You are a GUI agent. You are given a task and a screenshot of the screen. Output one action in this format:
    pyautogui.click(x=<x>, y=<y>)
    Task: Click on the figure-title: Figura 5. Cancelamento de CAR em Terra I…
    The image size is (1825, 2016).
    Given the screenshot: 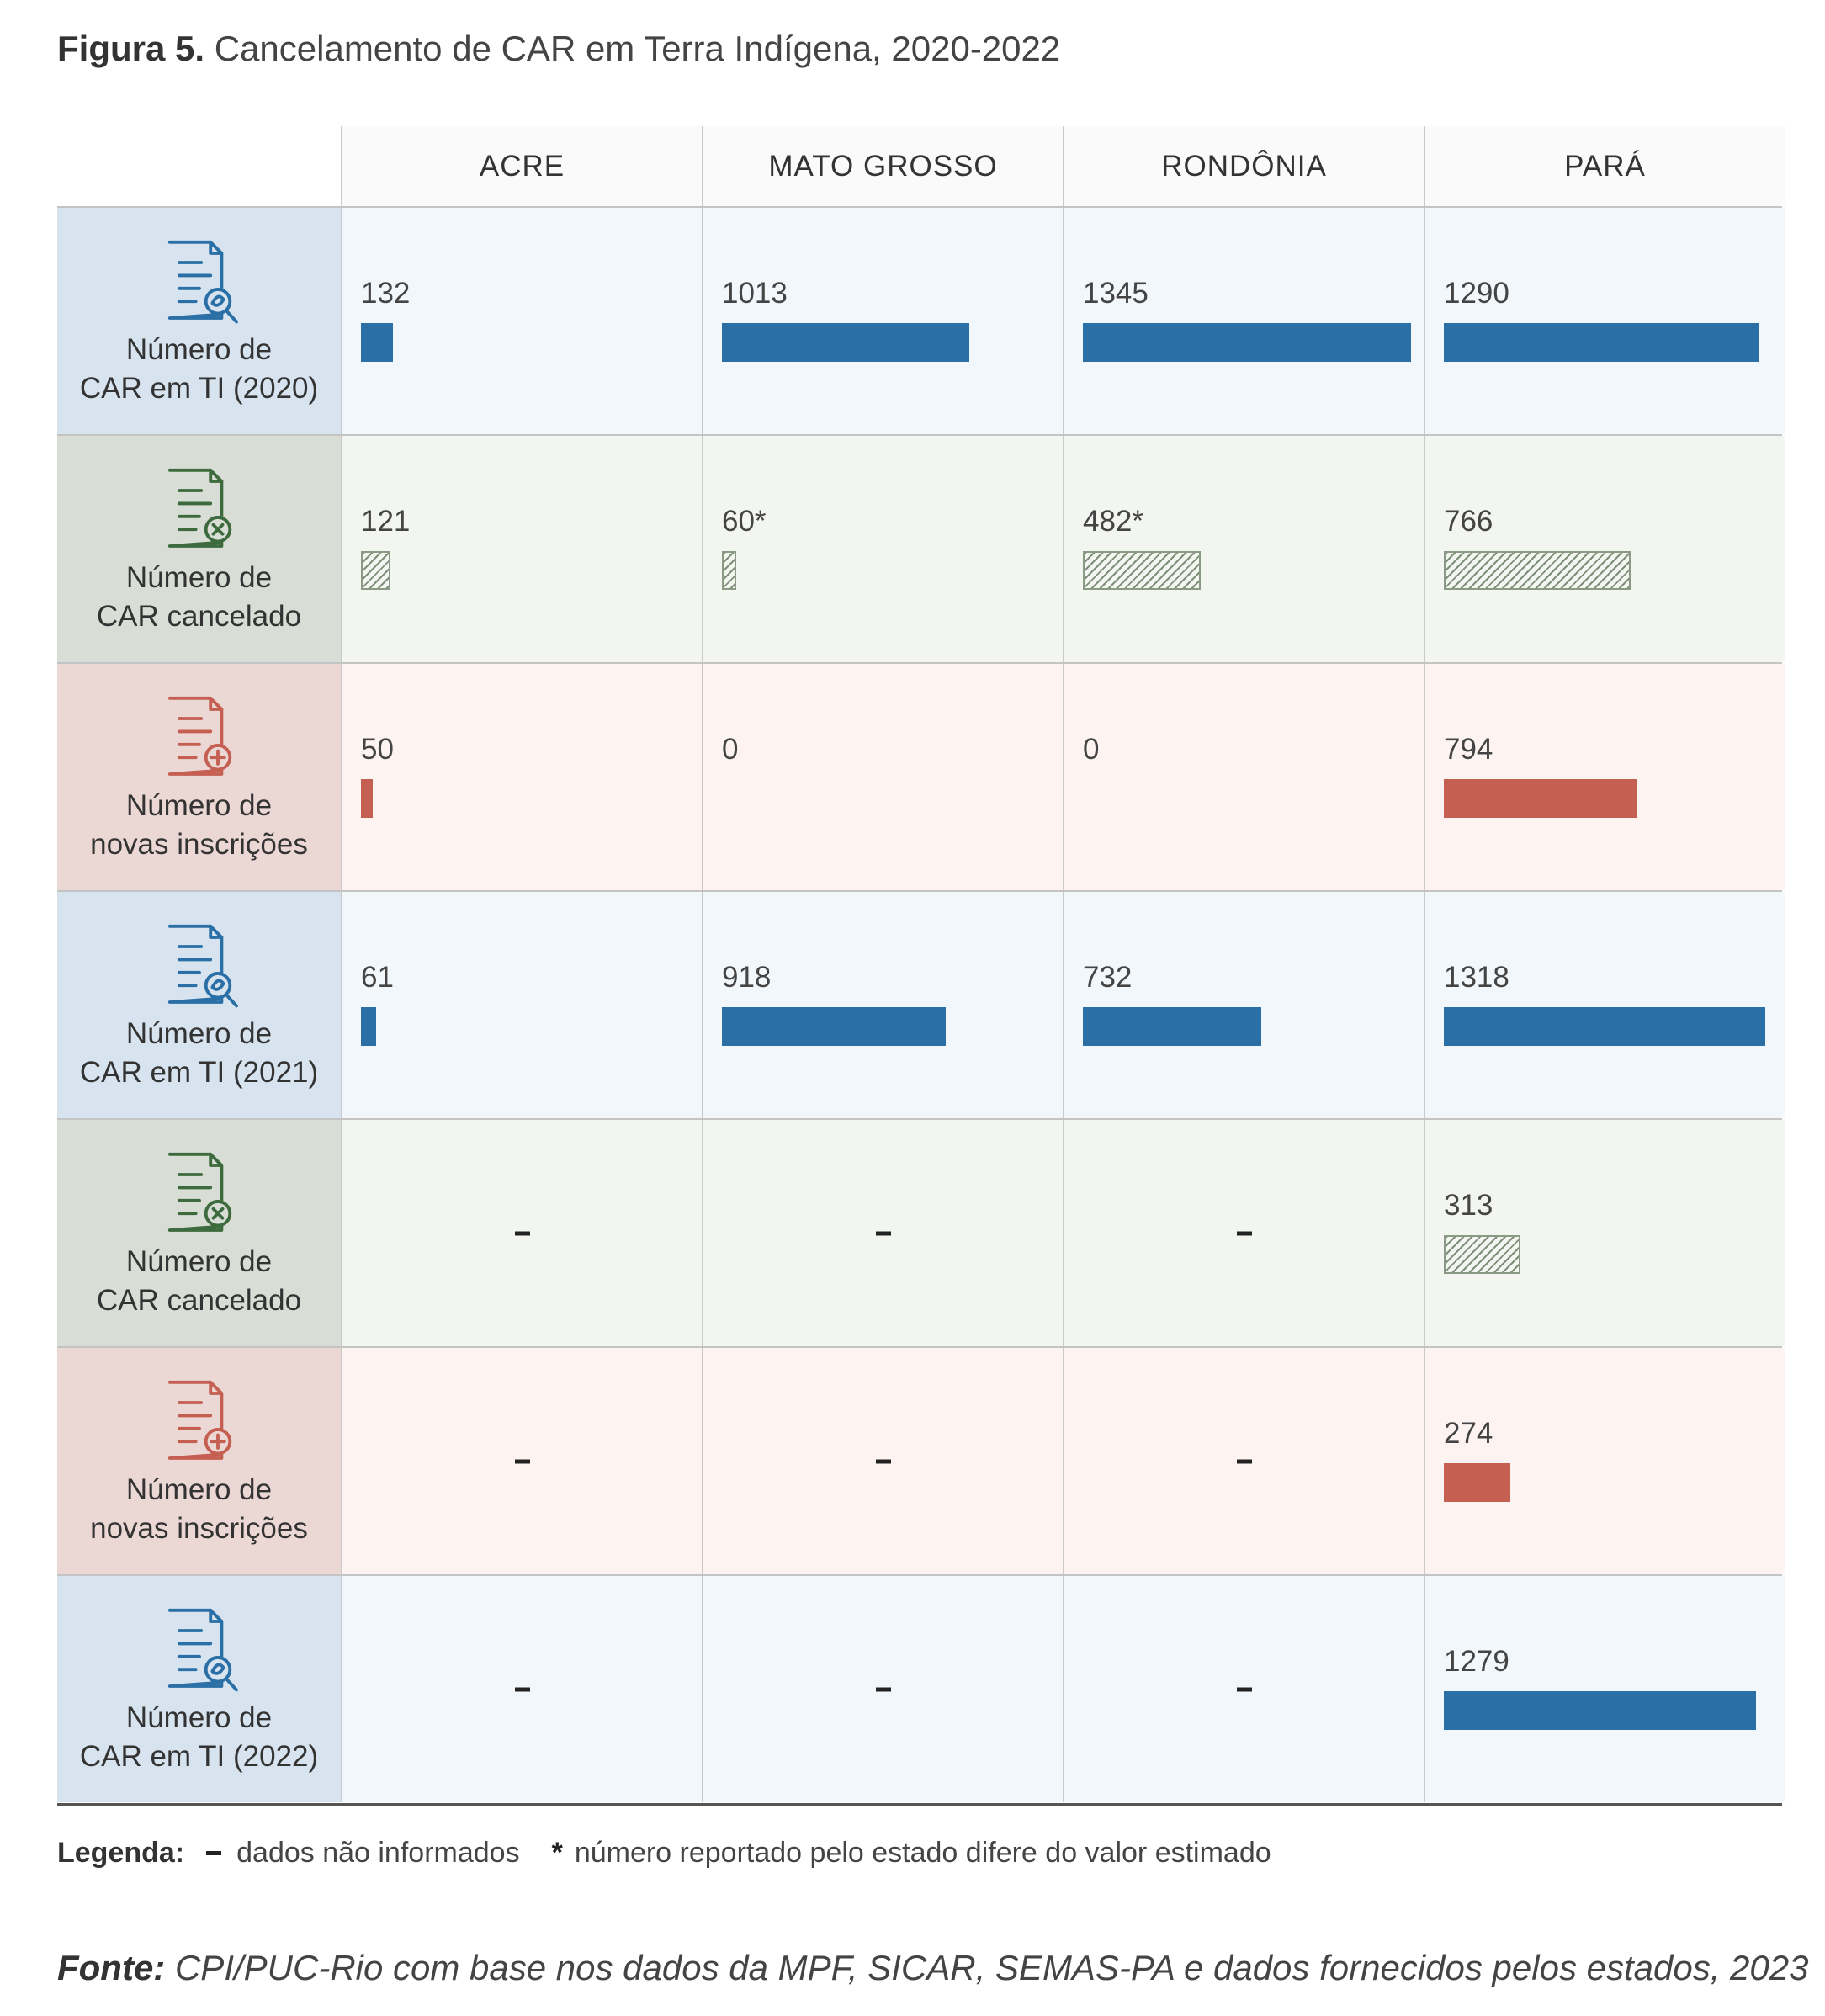 What is the action you would take?
    pyautogui.click(x=558, y=49)
    